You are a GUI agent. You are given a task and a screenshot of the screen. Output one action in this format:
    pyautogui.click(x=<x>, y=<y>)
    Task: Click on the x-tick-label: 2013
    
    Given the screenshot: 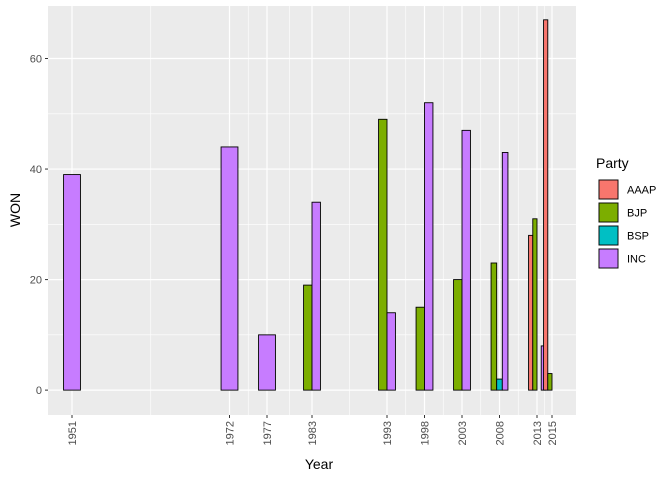 What is the action you would take?
    pyautogui.click(x=538, y=433)
    